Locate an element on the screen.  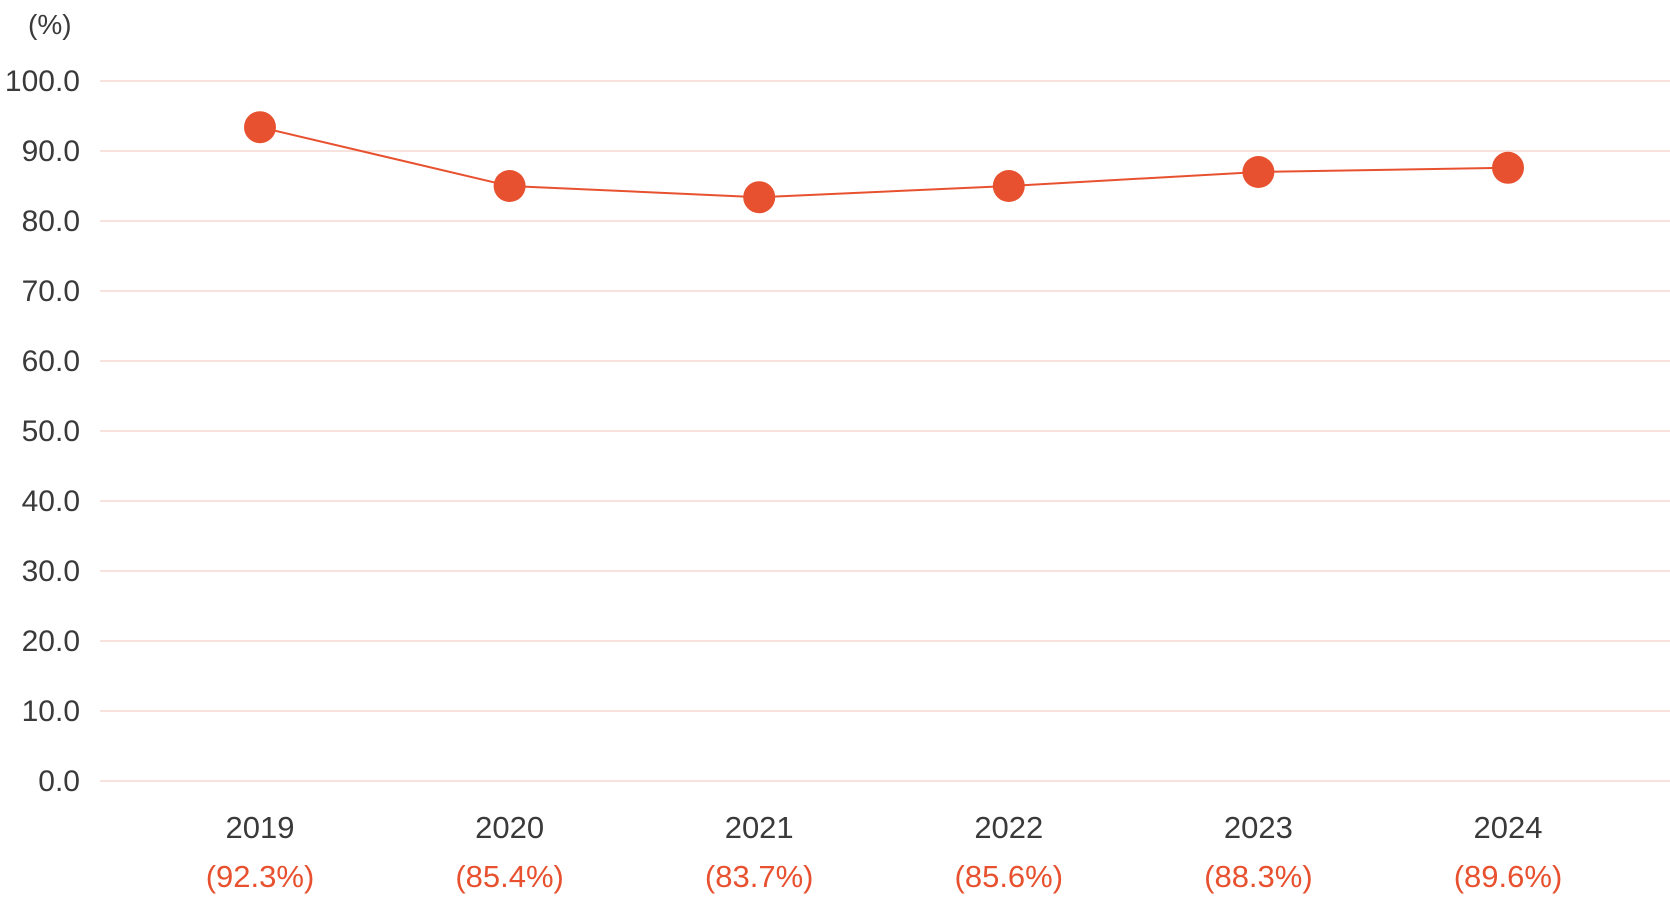
y-tick-label: 80.0 is located at coordinates (51, 221).